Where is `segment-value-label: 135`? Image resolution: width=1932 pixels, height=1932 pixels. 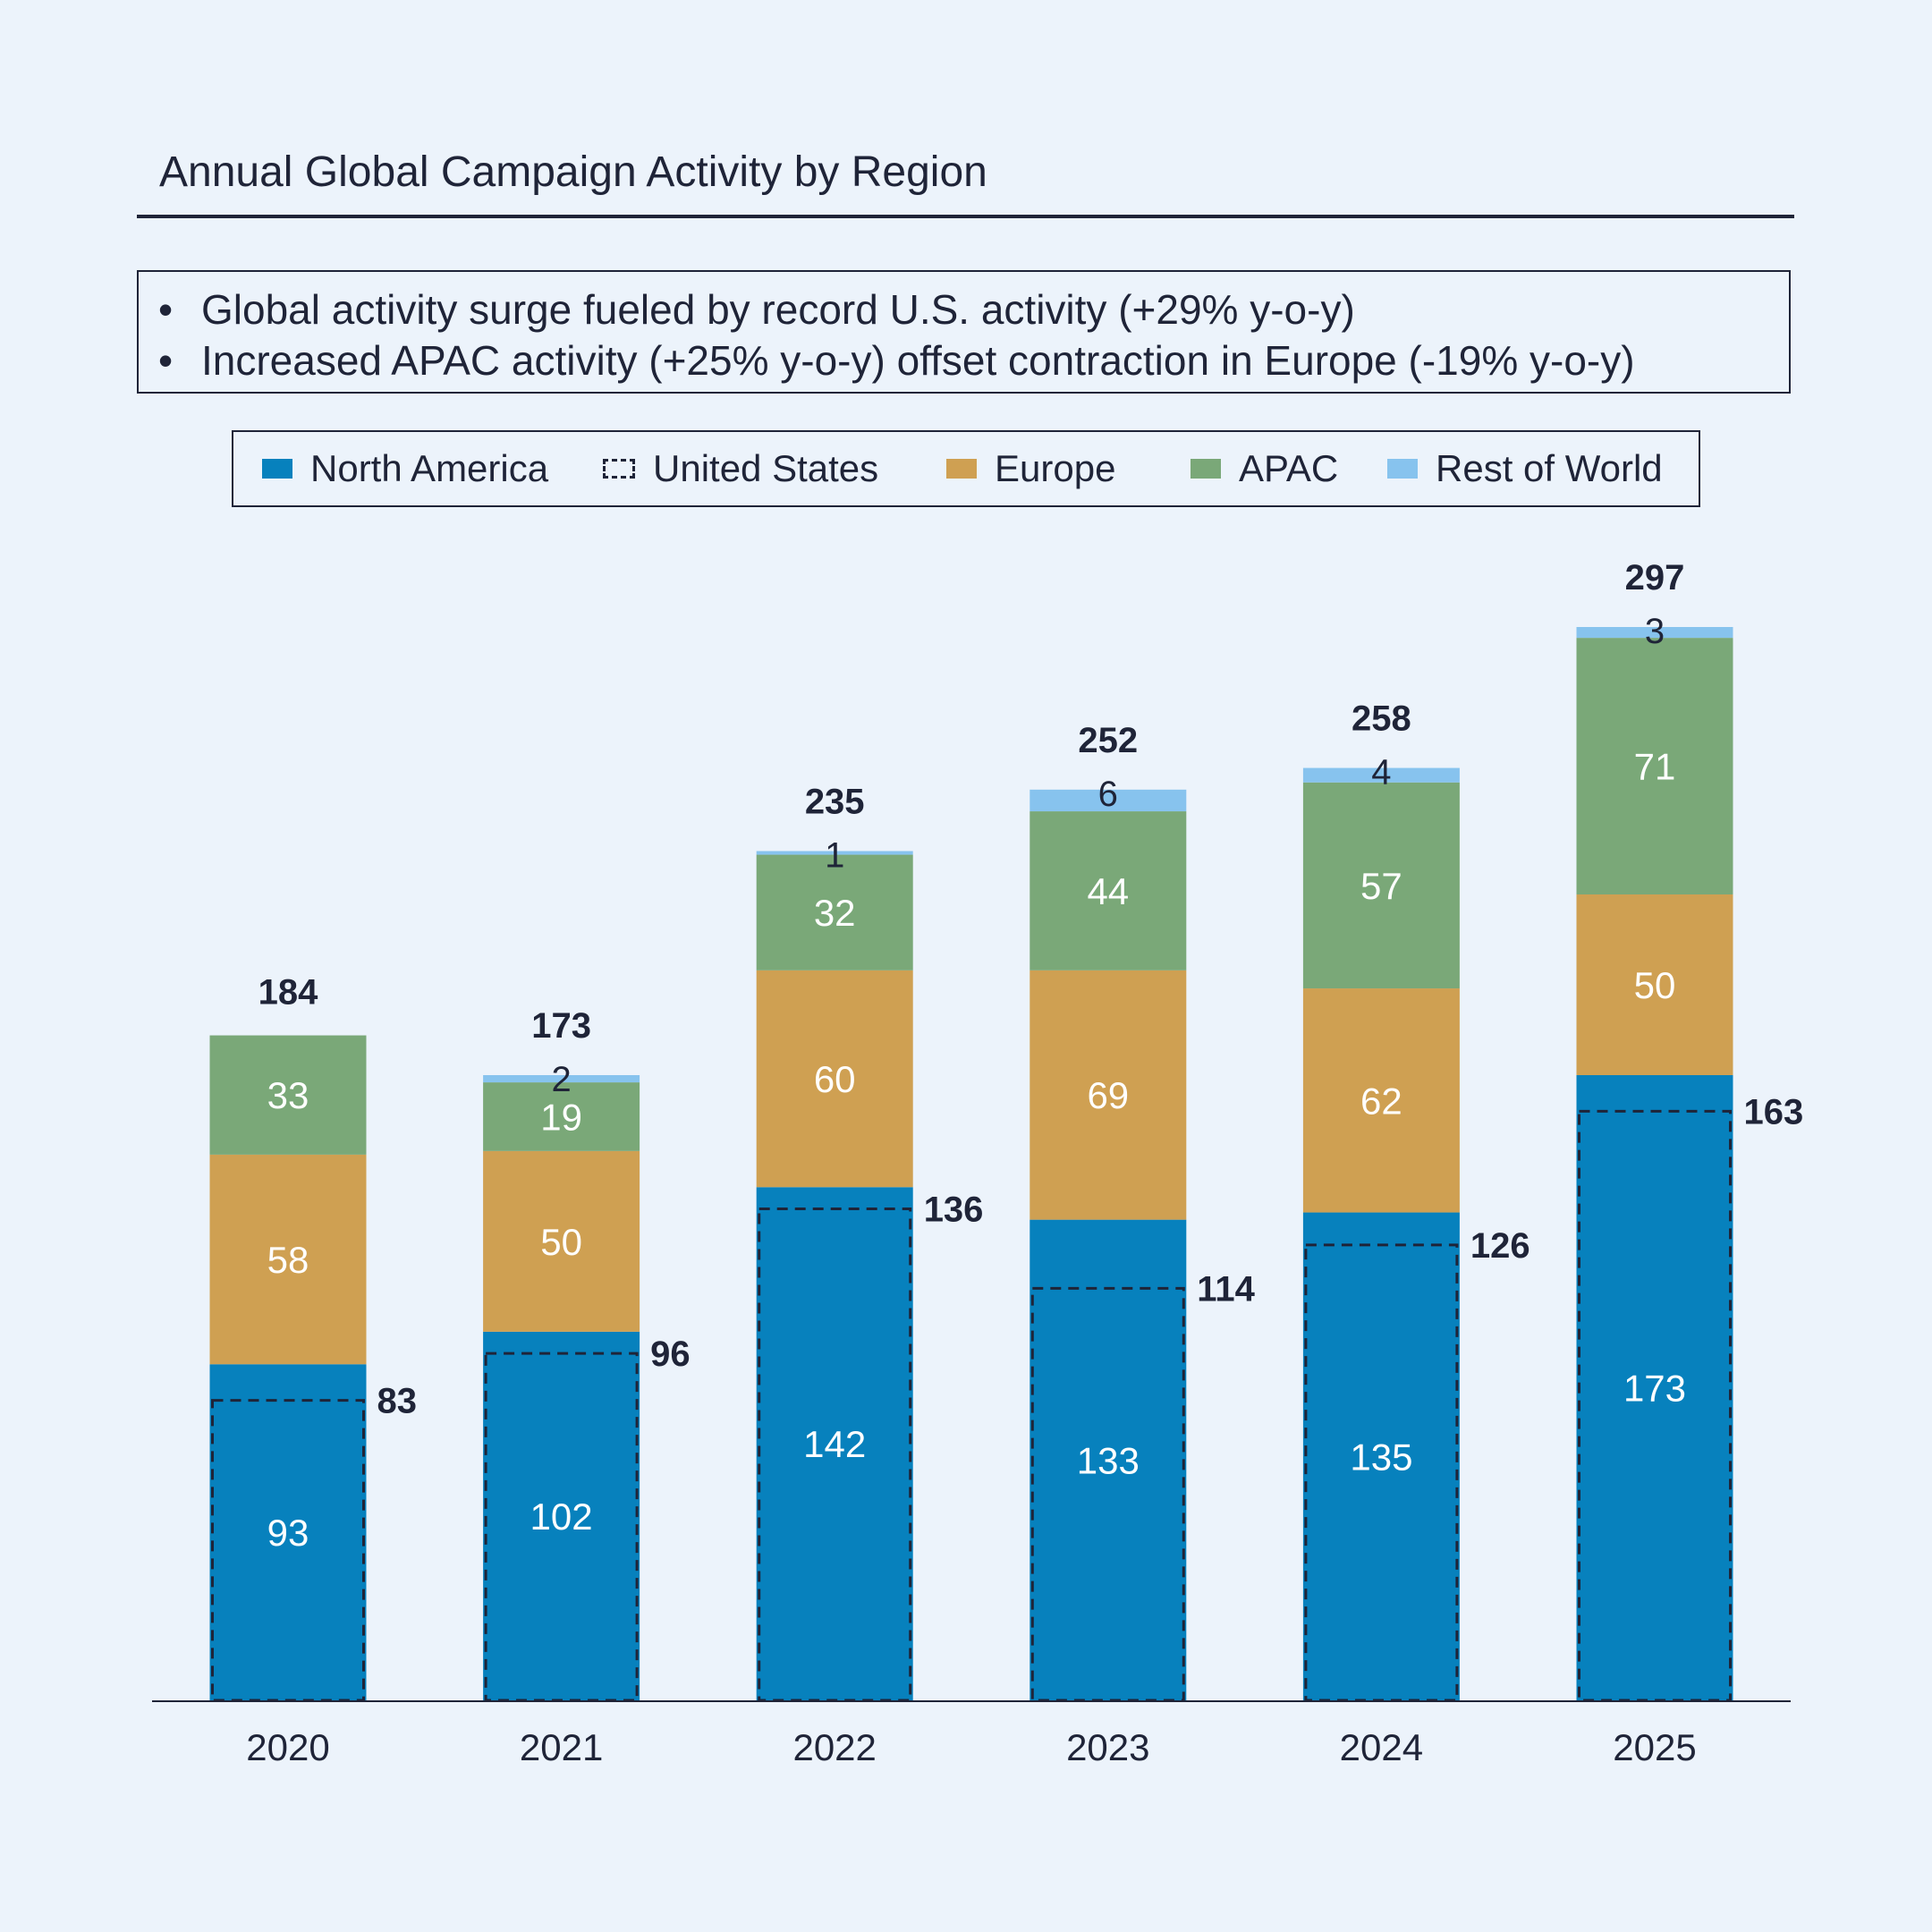
segment-value-label: 135 is located at coordinates (1381, 1457).